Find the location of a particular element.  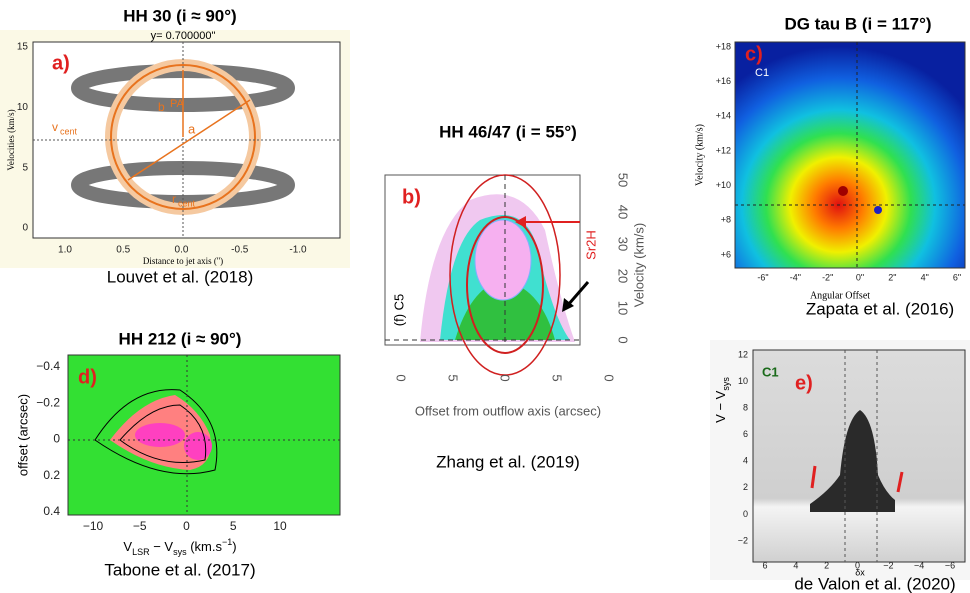

plot-frame is located at coordinates (850, 155).